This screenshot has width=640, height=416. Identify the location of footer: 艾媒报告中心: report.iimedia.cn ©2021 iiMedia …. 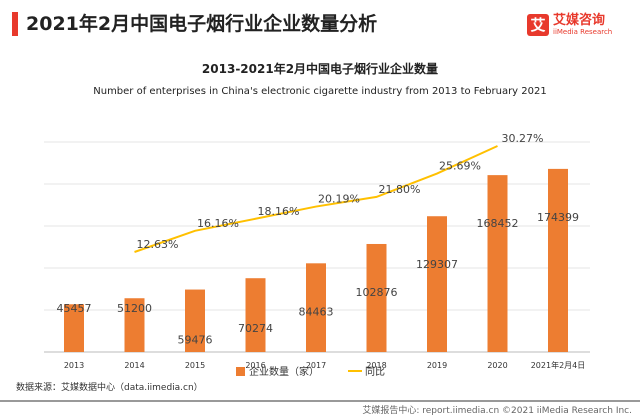
(497, 411).